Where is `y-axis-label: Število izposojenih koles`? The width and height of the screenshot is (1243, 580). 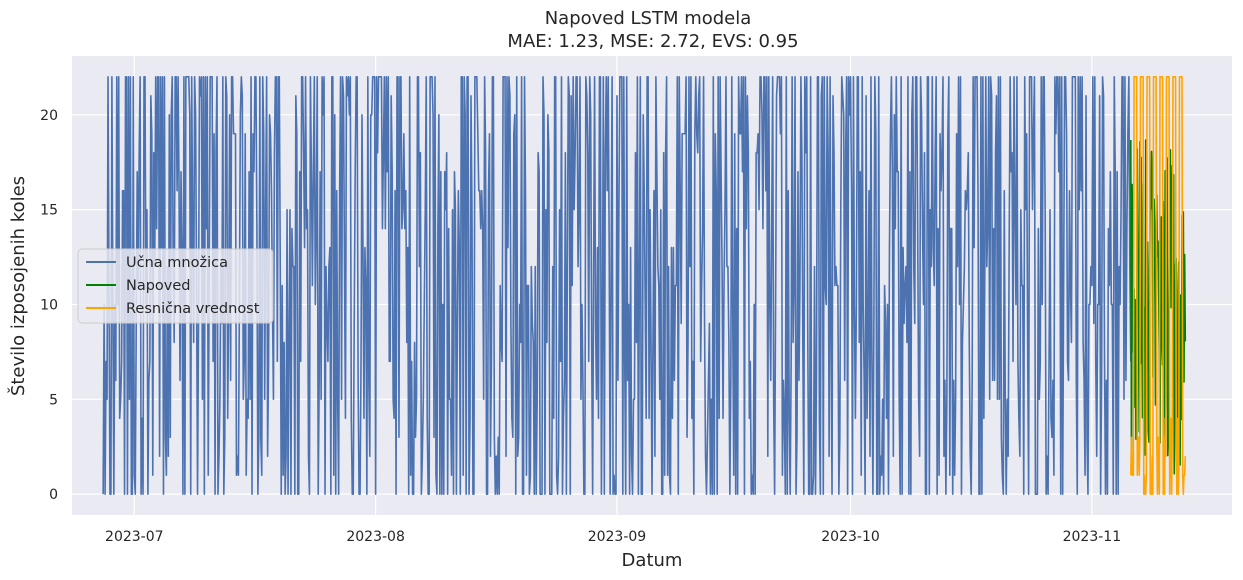 y-axis-label: Število izposojenih koles is located at coordinates (18, 286).